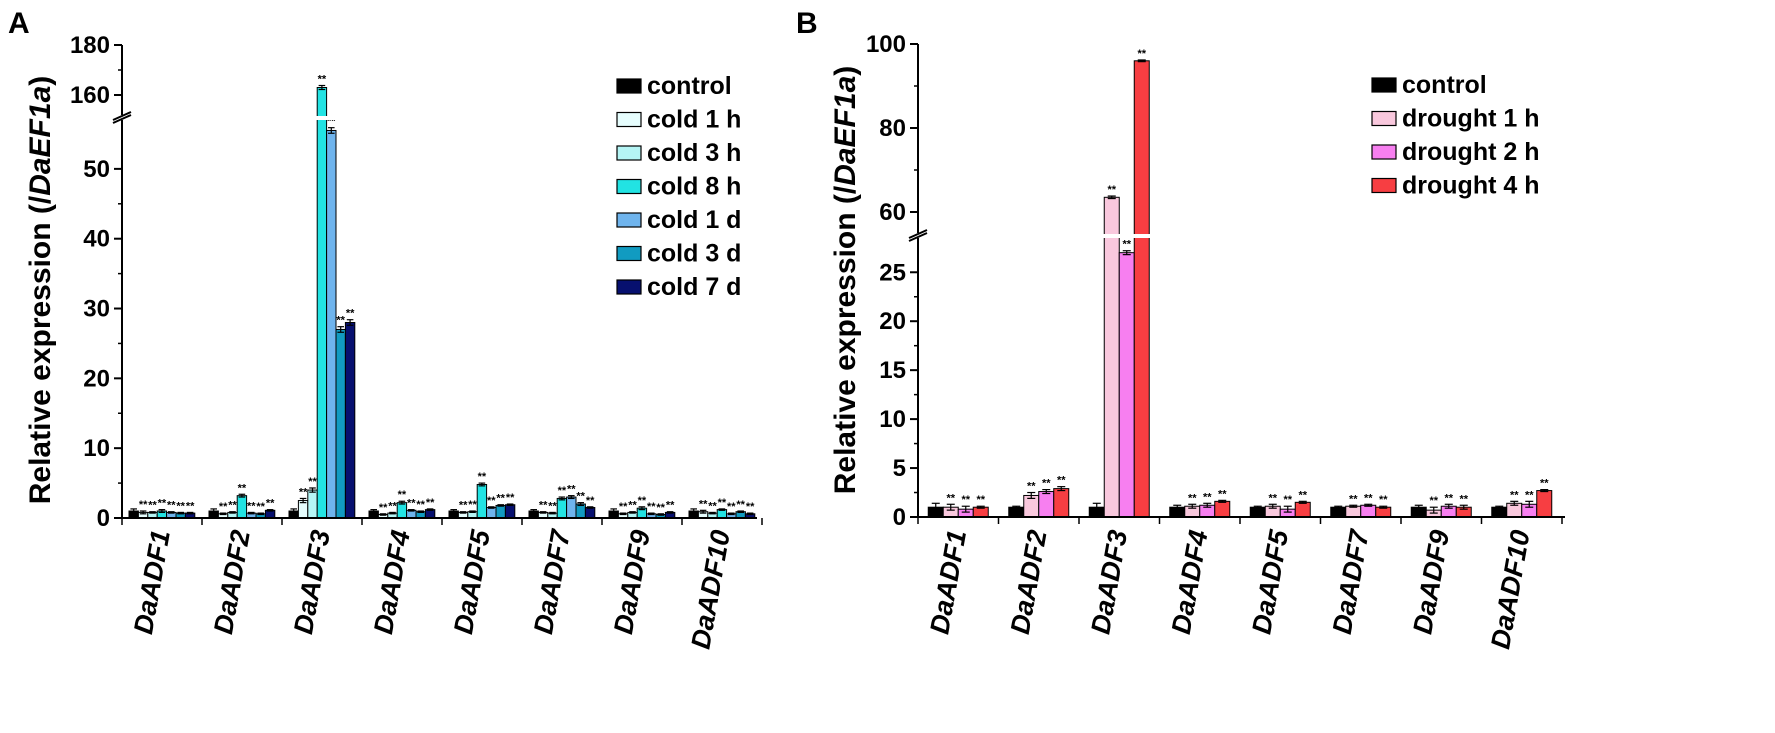 The image size is (1775, 733). What do you see at coordinates (19, 23) in the screenshot?
I see `panel-letter: A` at bounding box center [19, 23].